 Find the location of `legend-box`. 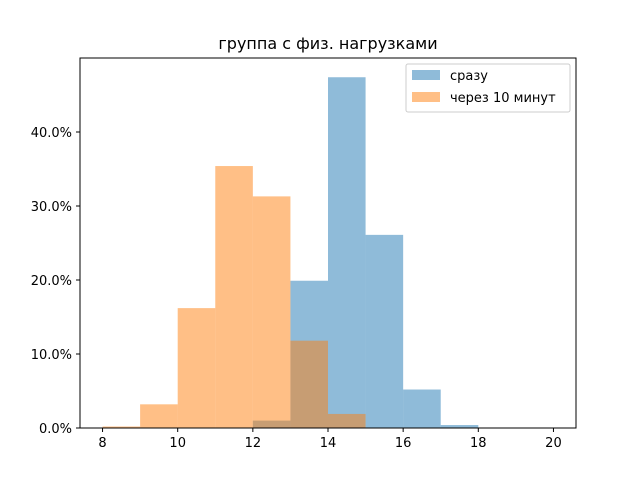

legend-box is located at coordinates (488, 88).